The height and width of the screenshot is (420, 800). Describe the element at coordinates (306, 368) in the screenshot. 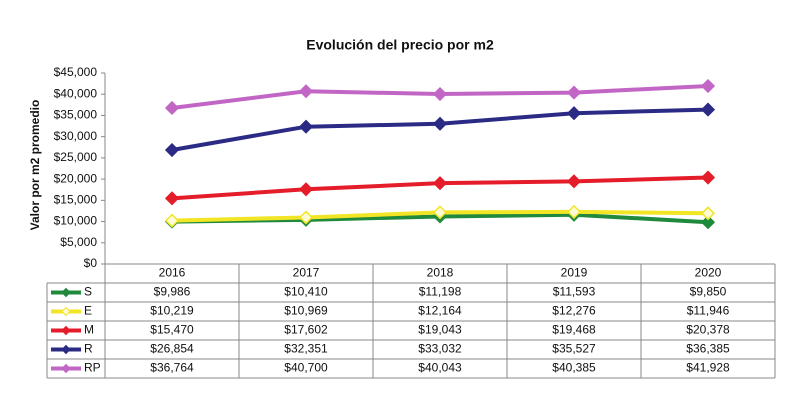

I see `table-value: $40,700` at that location.